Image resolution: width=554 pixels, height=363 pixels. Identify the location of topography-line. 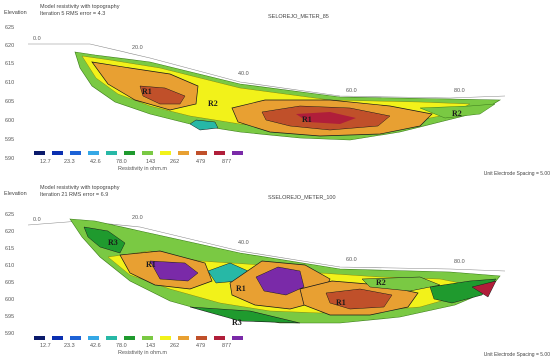
(267, 71).